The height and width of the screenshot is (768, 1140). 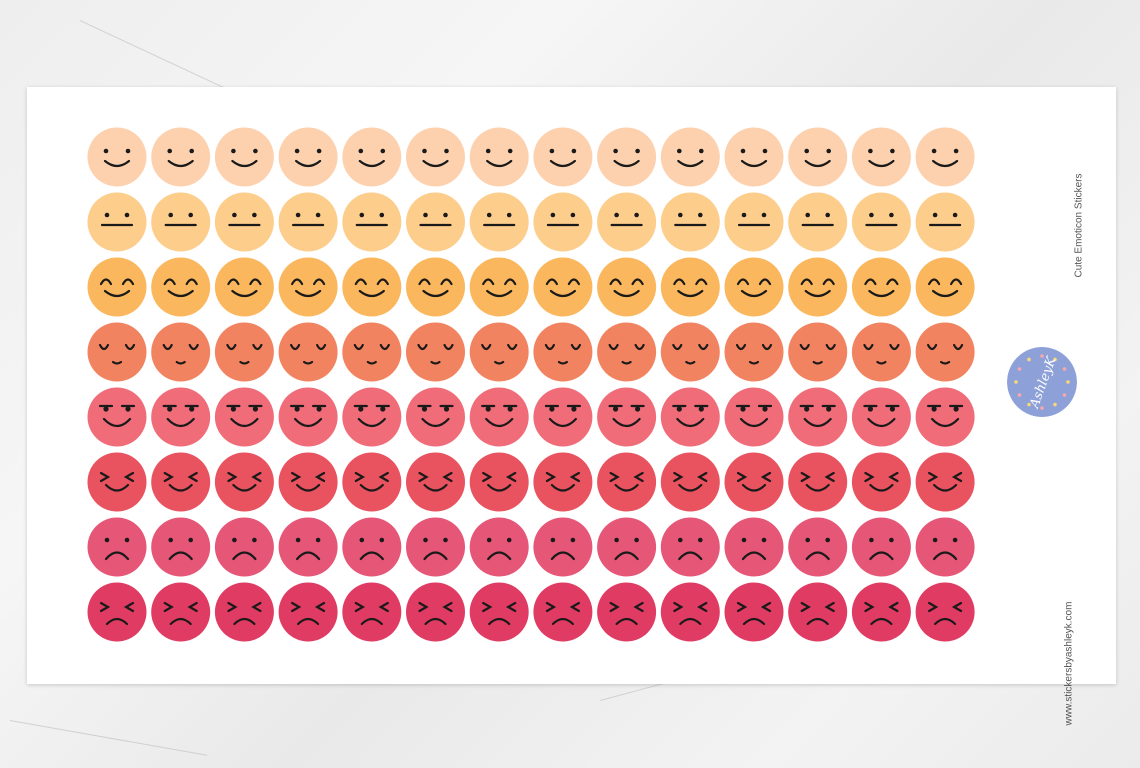 I want to click on website-url: www.stickersbyashleyk.com, so click(x=1069, y=663).